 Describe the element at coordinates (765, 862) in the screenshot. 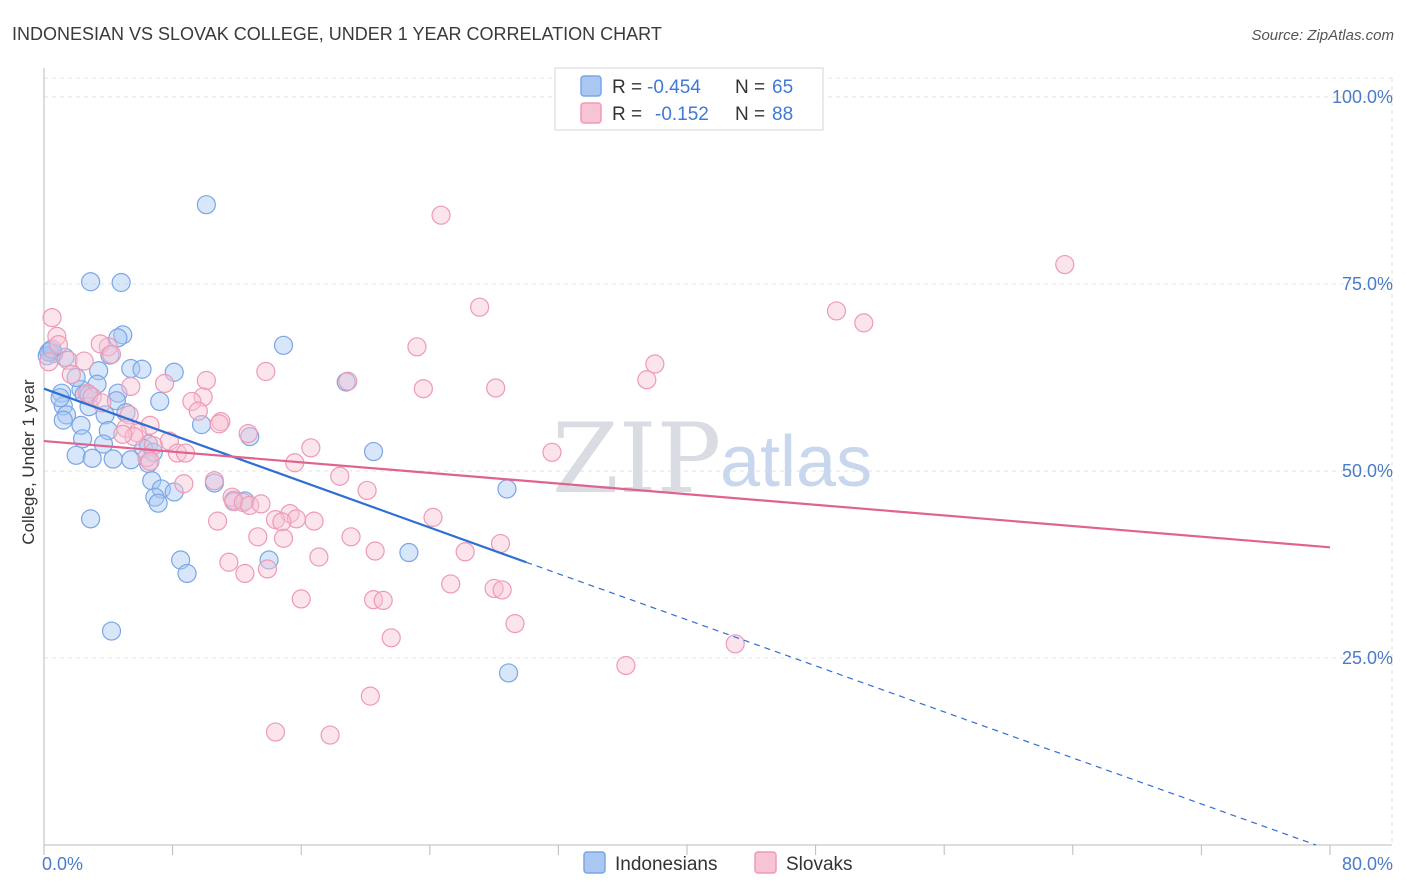

I see `bottom-legend-swatch-slovaks` at that location.